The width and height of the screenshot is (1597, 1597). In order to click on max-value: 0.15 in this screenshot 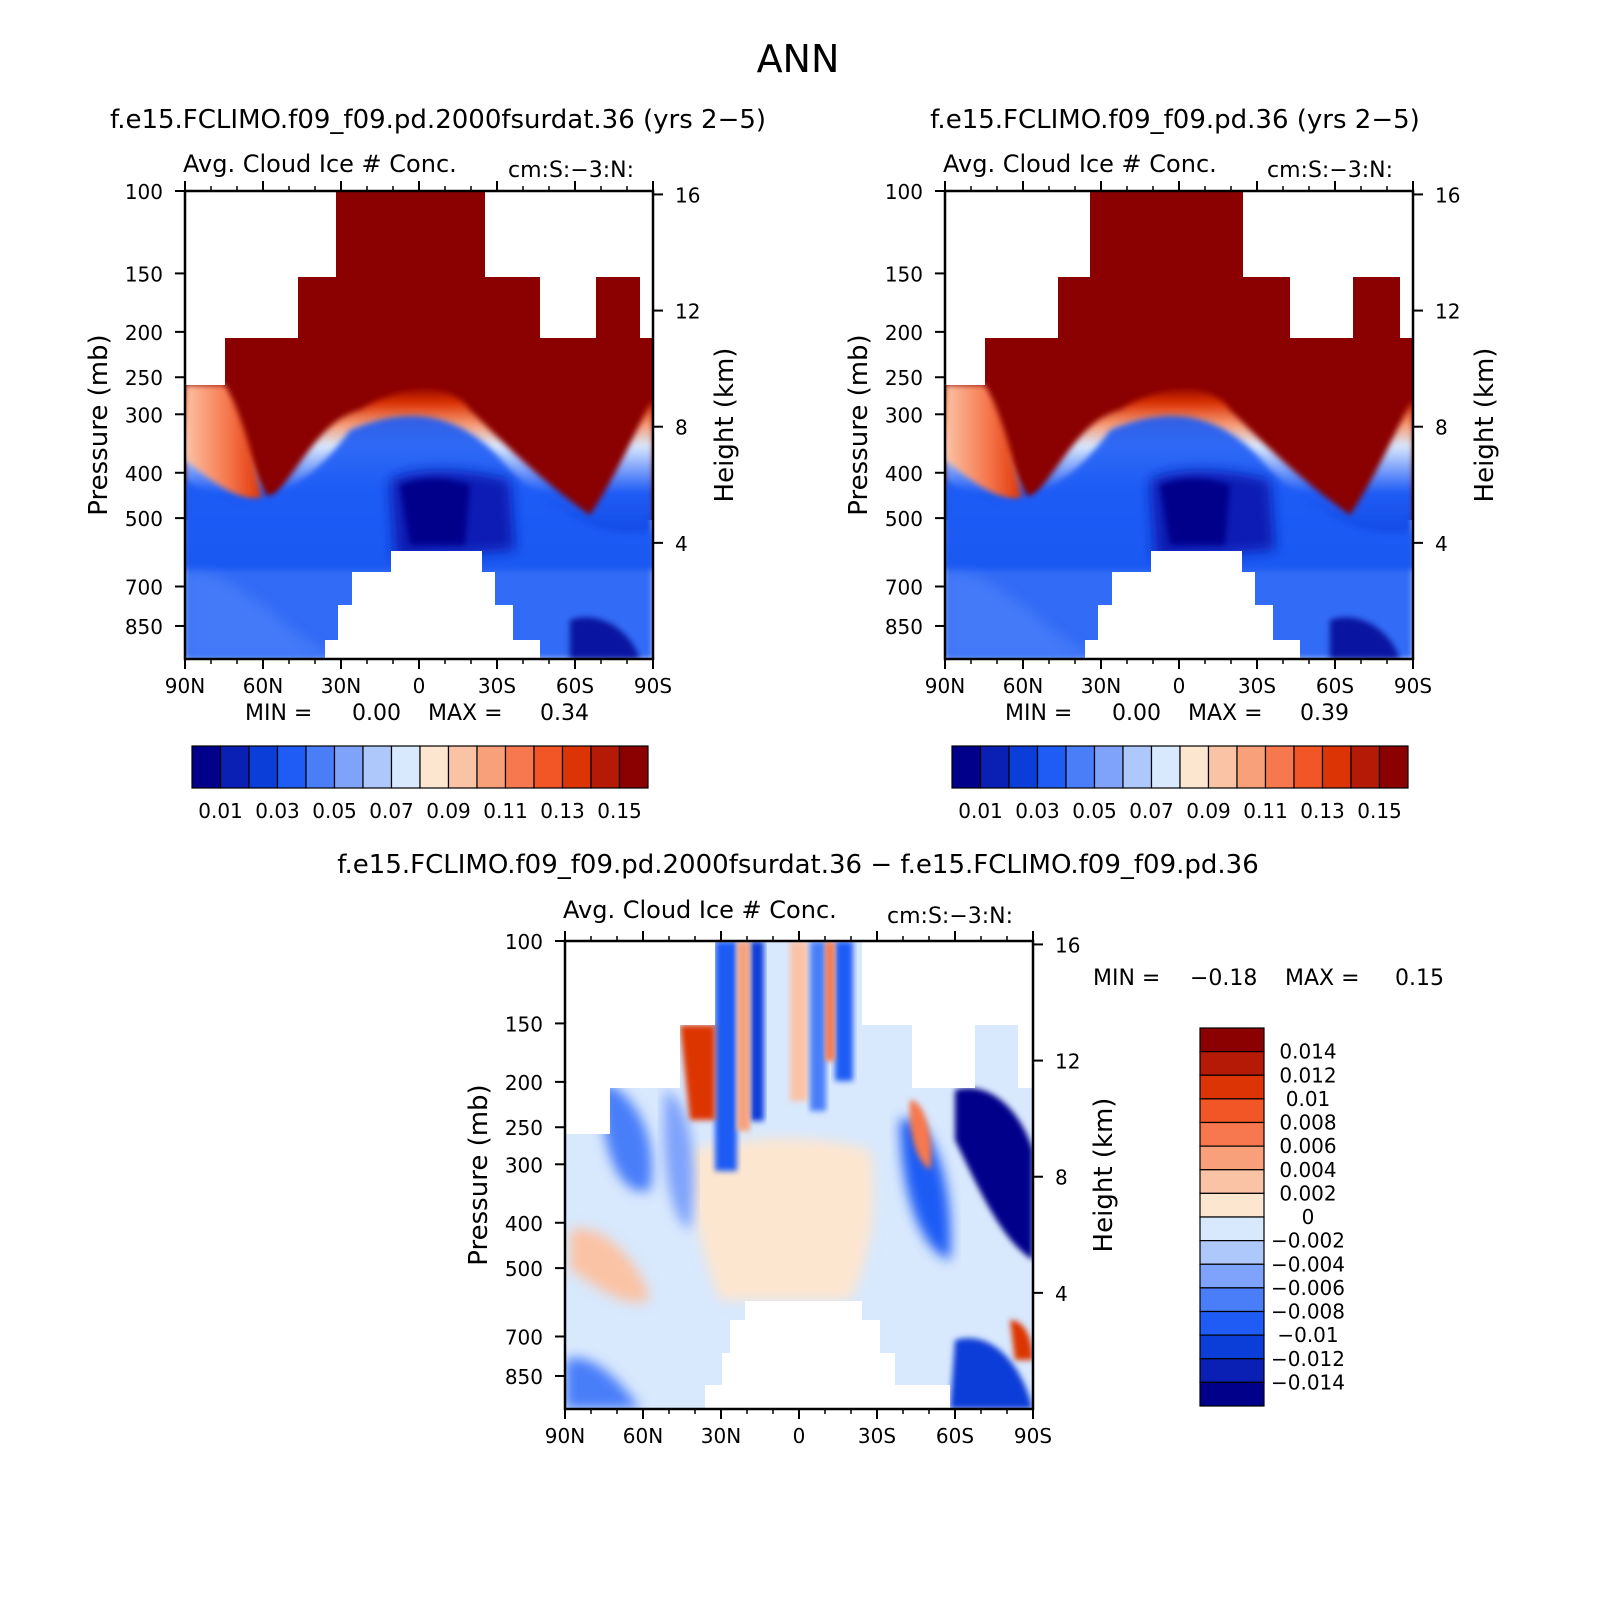, I will do `click(1419, 978)`.